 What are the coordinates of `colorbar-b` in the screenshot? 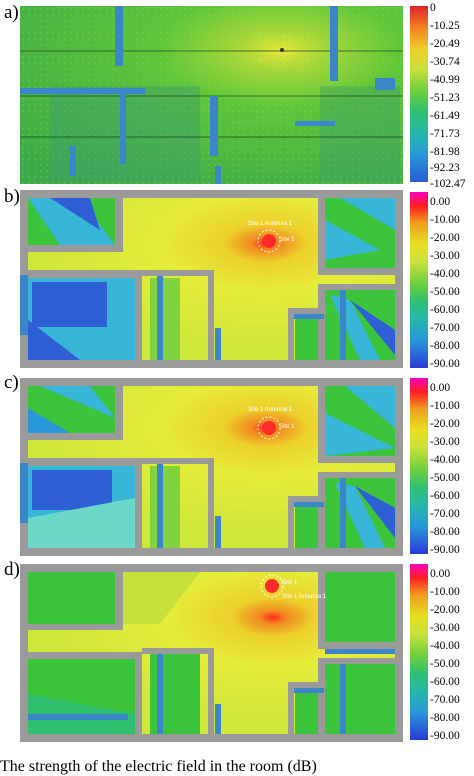 It's located at (419, 280).